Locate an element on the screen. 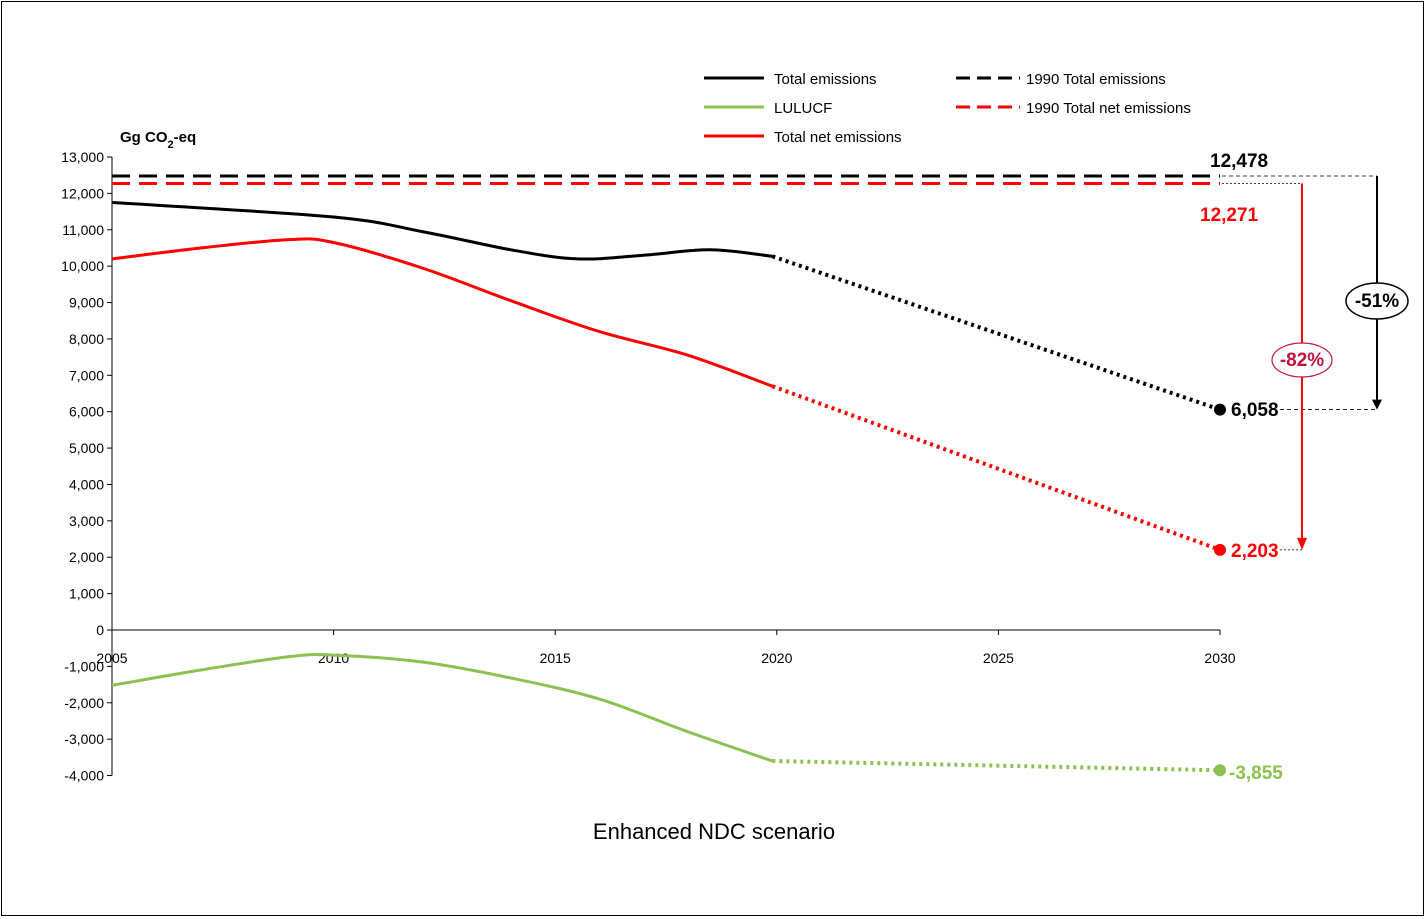 This screenshot has width=1427, height=919. legend-label-total-emissions: Total emissions is located at coordinates (825, 79).